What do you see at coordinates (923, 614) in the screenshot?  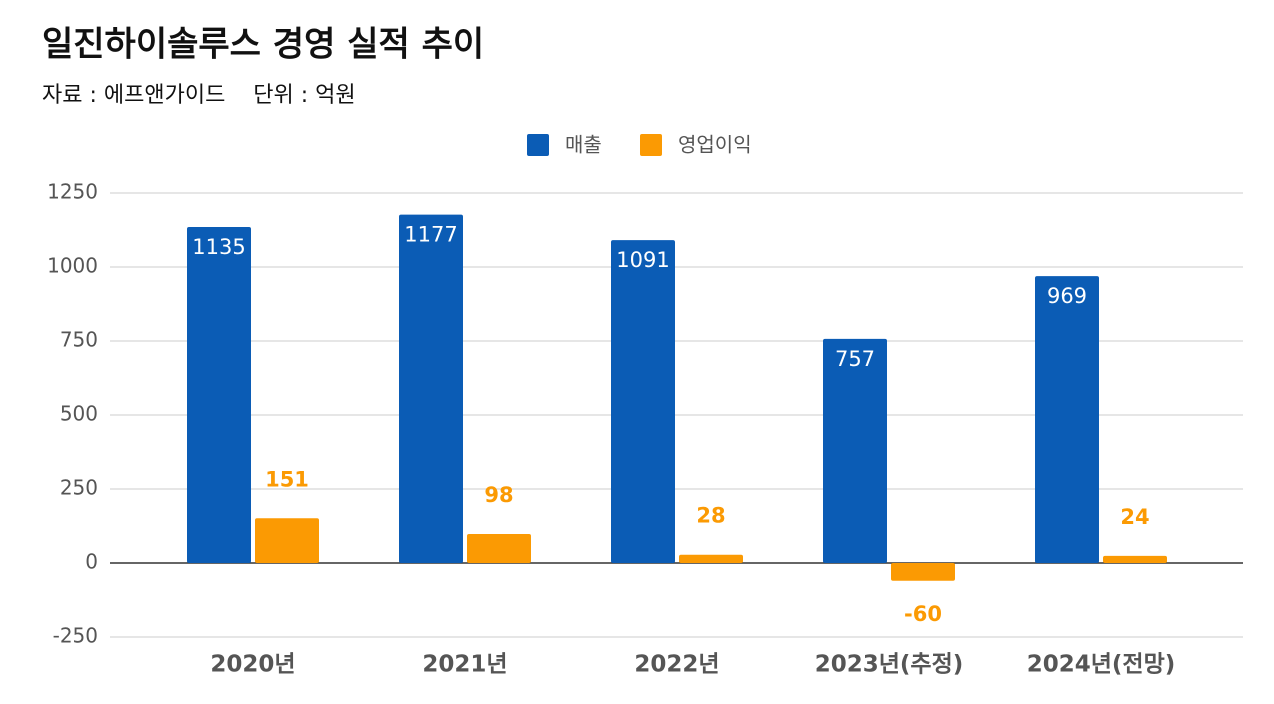 I see `value-label: -60` at bounding box center [923, 614].